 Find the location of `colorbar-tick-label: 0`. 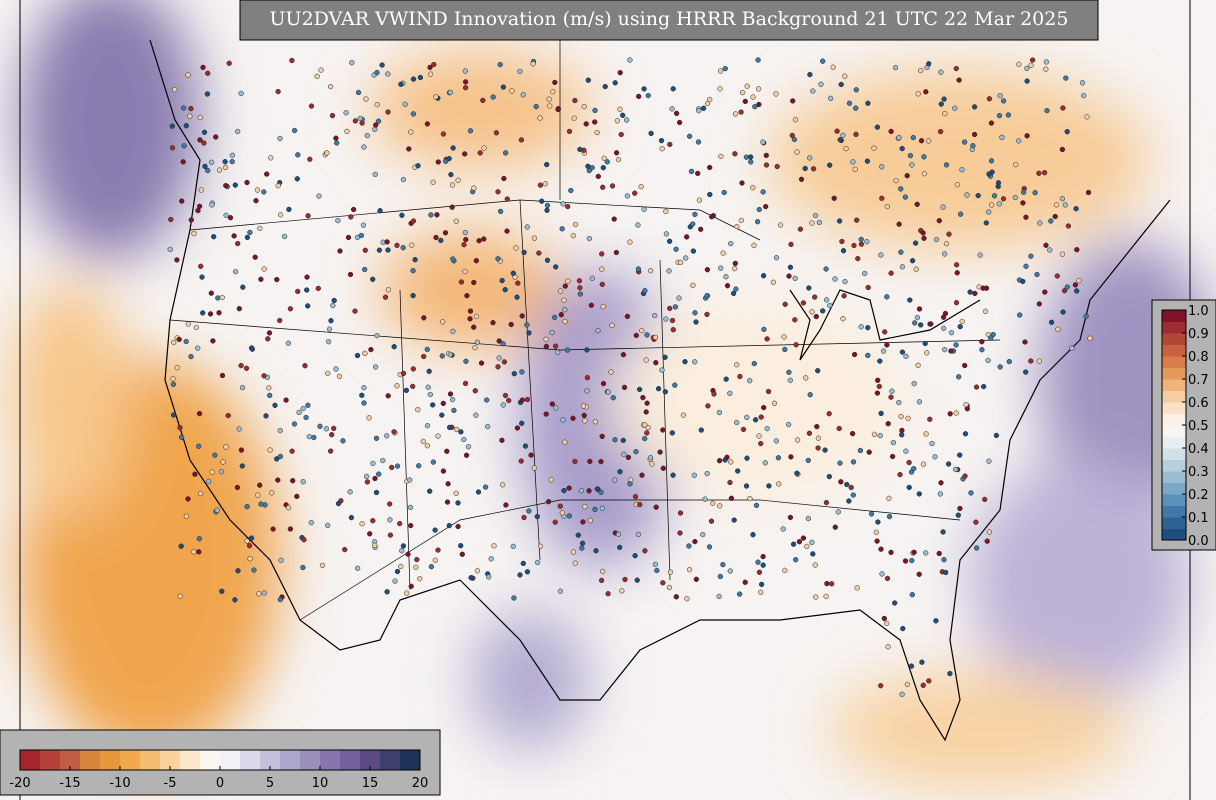

colorbar-tick-label: 0 is located at coordinates (220, 783).